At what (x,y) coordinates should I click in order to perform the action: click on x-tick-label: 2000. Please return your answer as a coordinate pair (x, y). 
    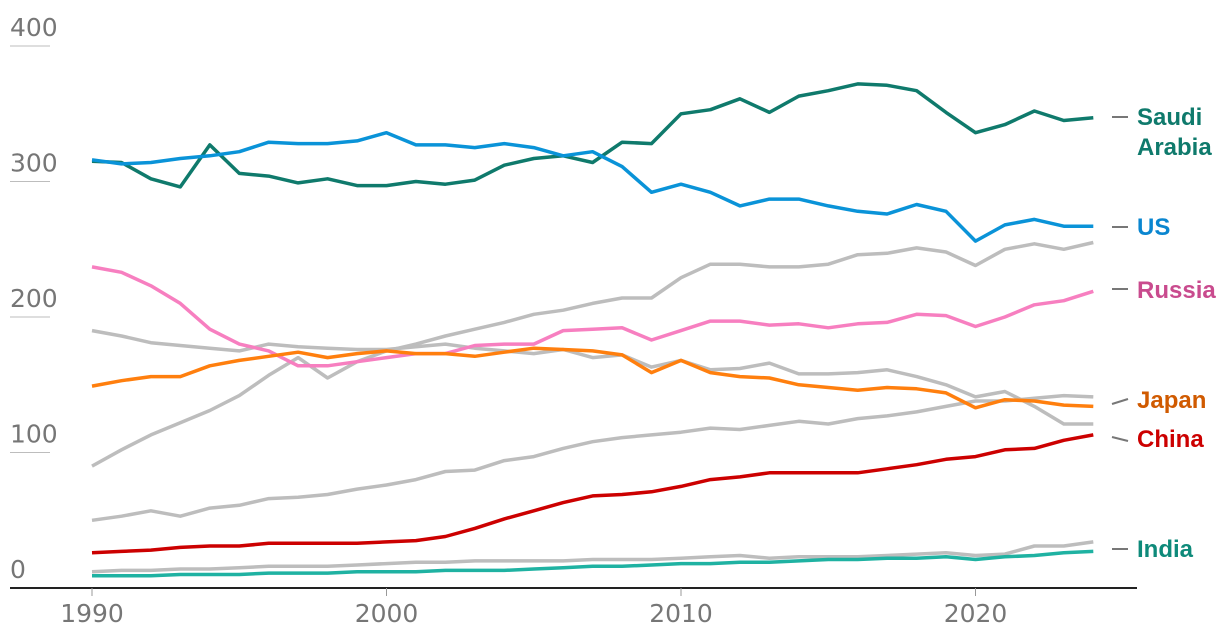
    Looking at the image, I should click on (387, 613).